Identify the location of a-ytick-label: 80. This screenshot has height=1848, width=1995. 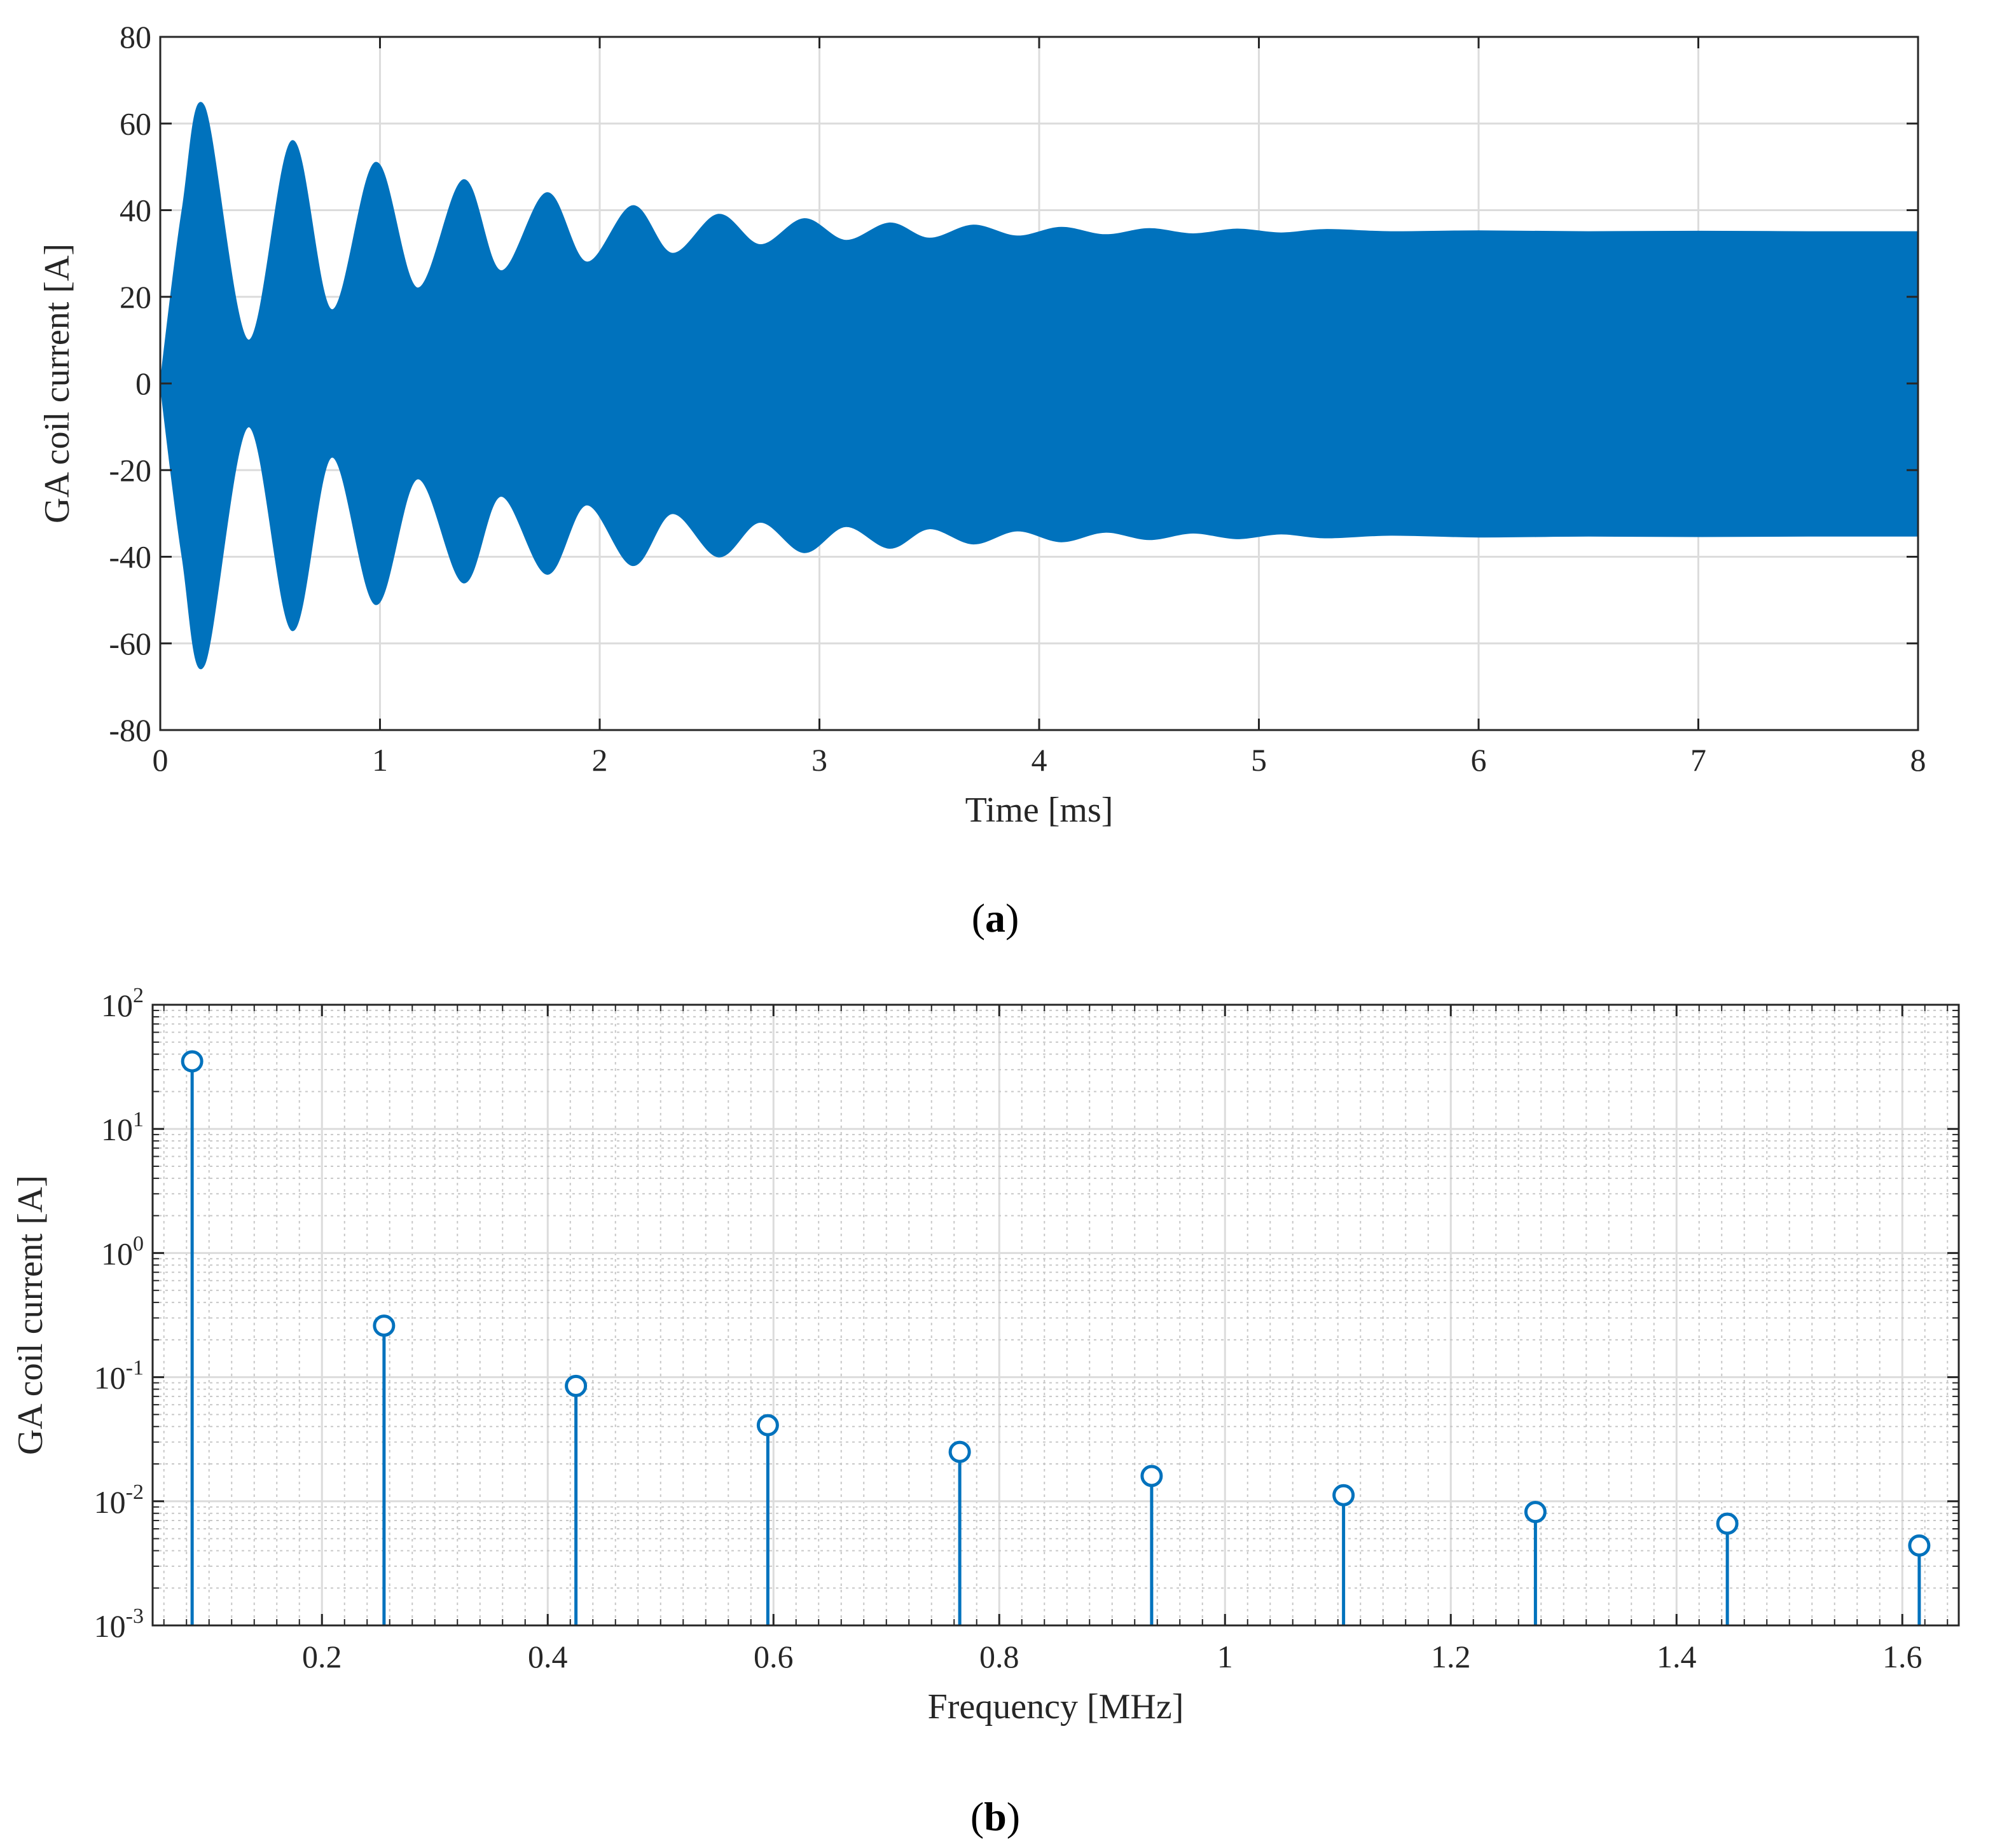
(135, 37).